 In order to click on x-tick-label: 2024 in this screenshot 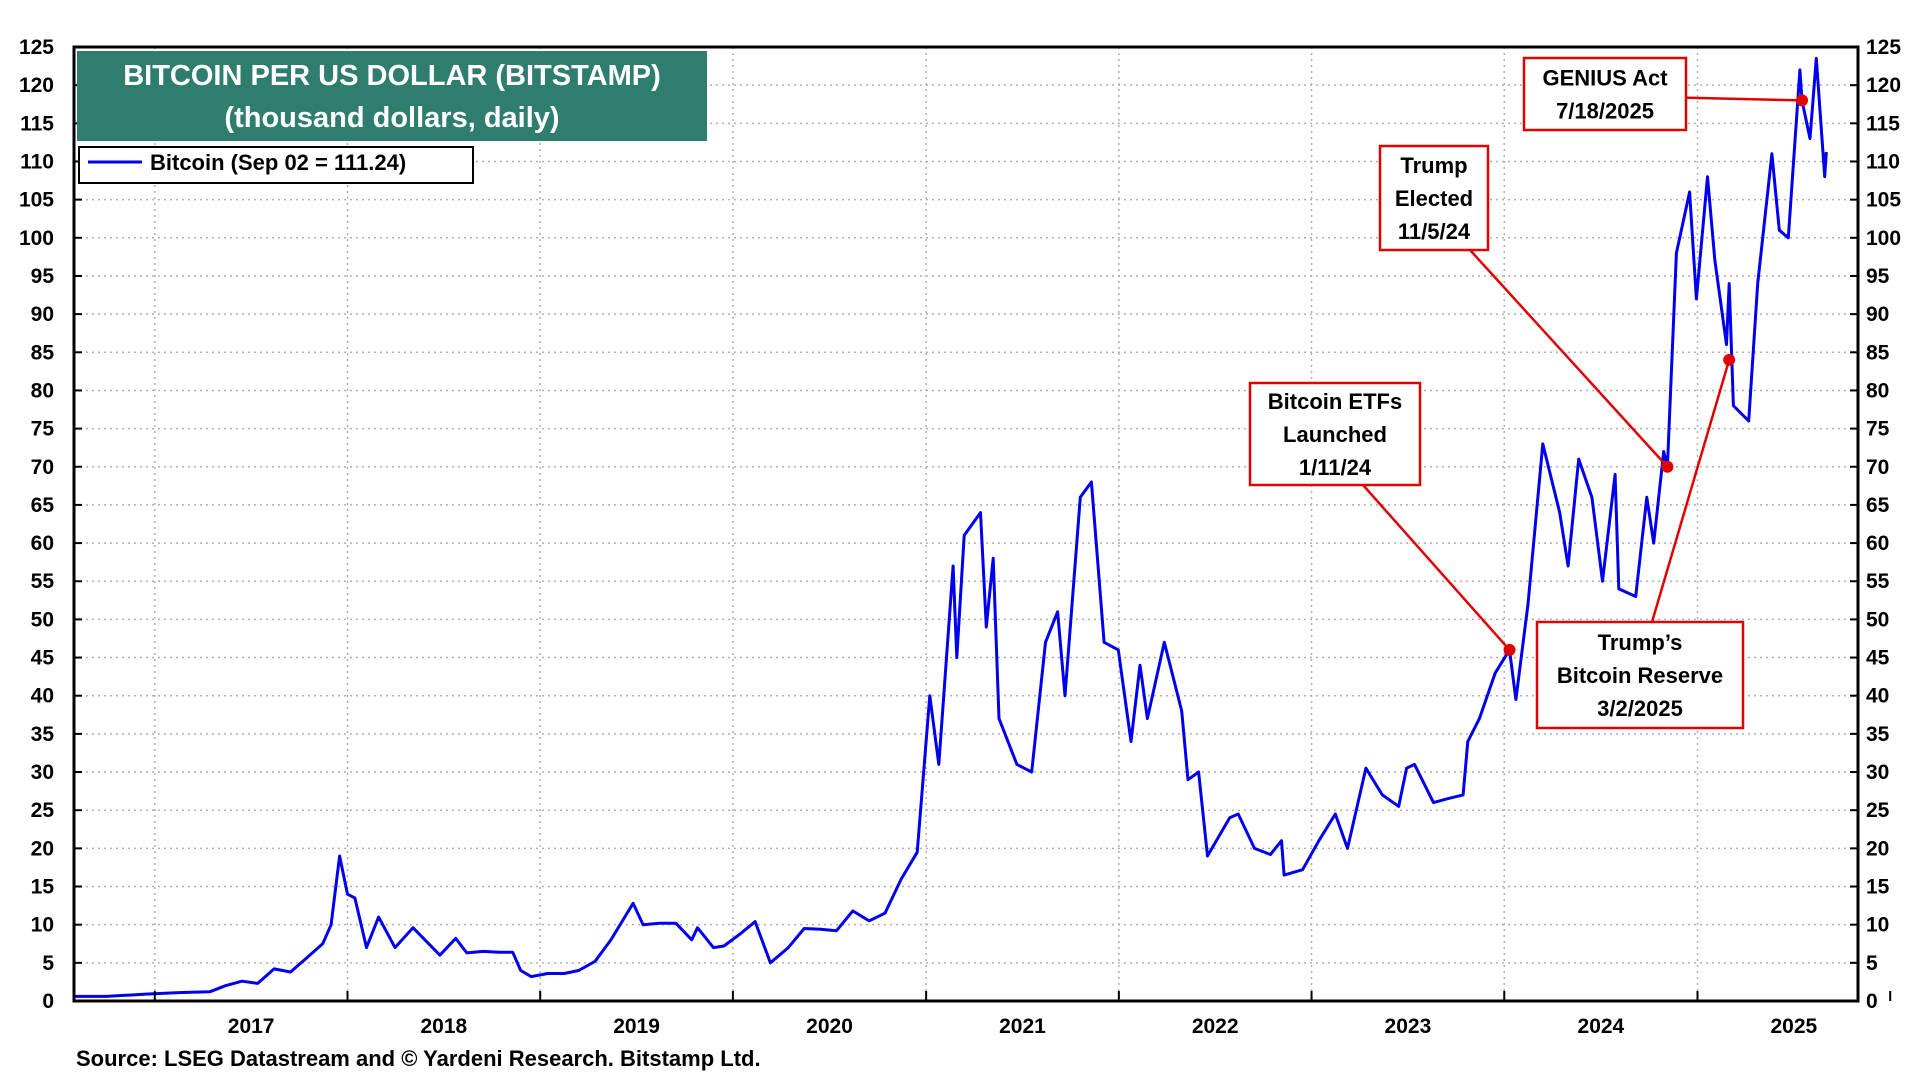, I will do `click(1601, 1026)`.